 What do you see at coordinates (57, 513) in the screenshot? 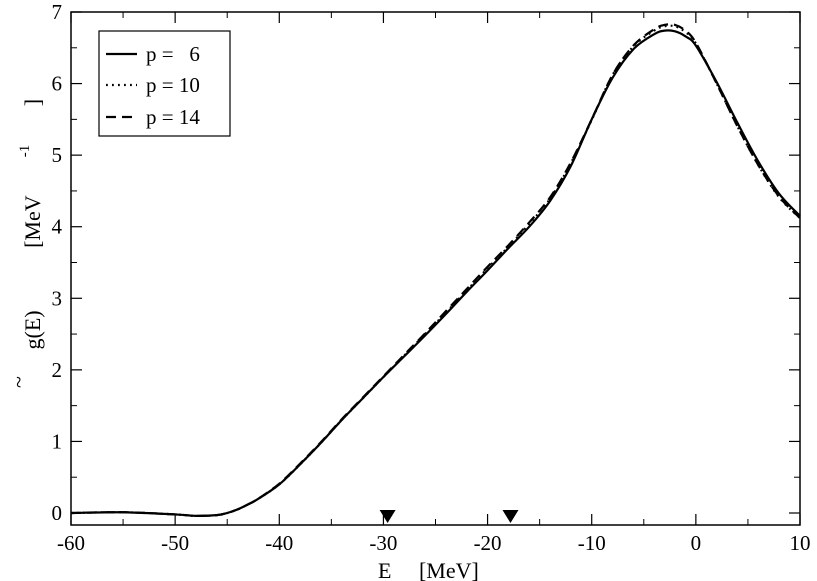
I see `y-tick-label: 0` at bounding box center [57, 513].